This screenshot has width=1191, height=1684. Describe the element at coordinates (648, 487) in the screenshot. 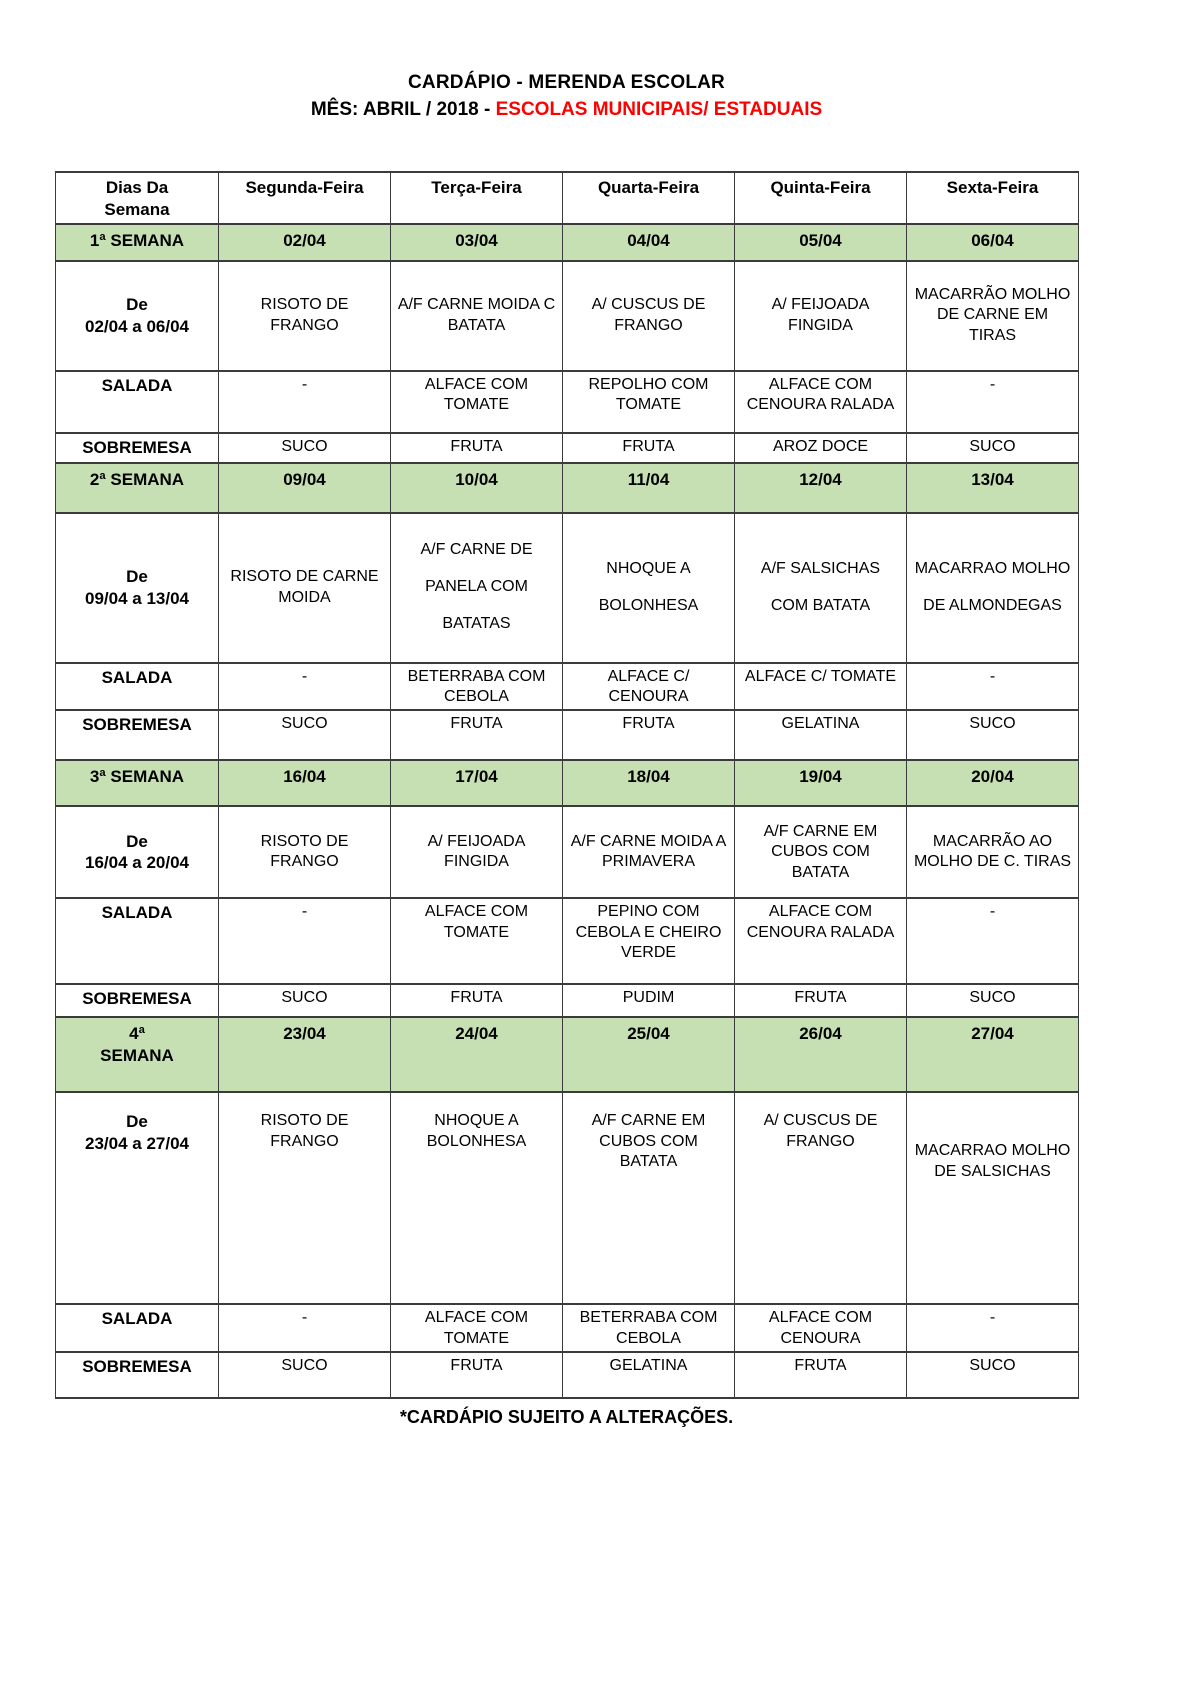

I see `date-cell: 11/04` at that location.